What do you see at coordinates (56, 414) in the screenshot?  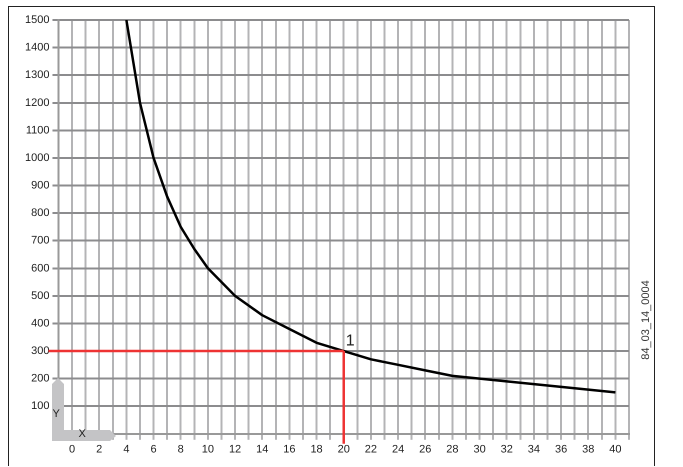 I see `y-axis-title: Y` at bounding box center [56, 414].